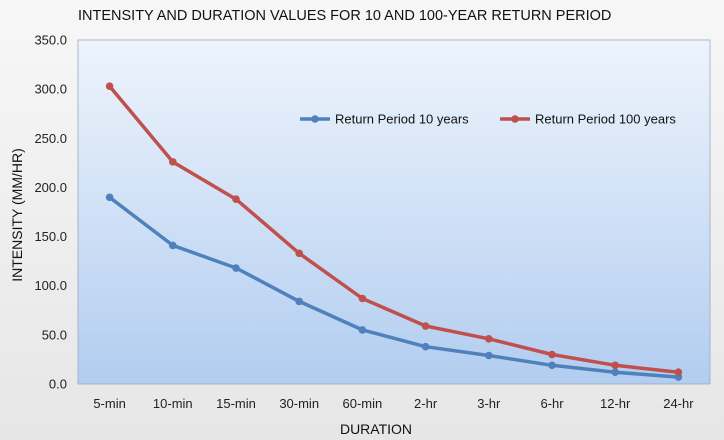 The image size is (724, 440). Describe the element at coordinates (109, 403) in the screenshot. I see `x-tick-label: 5-min` at that location.